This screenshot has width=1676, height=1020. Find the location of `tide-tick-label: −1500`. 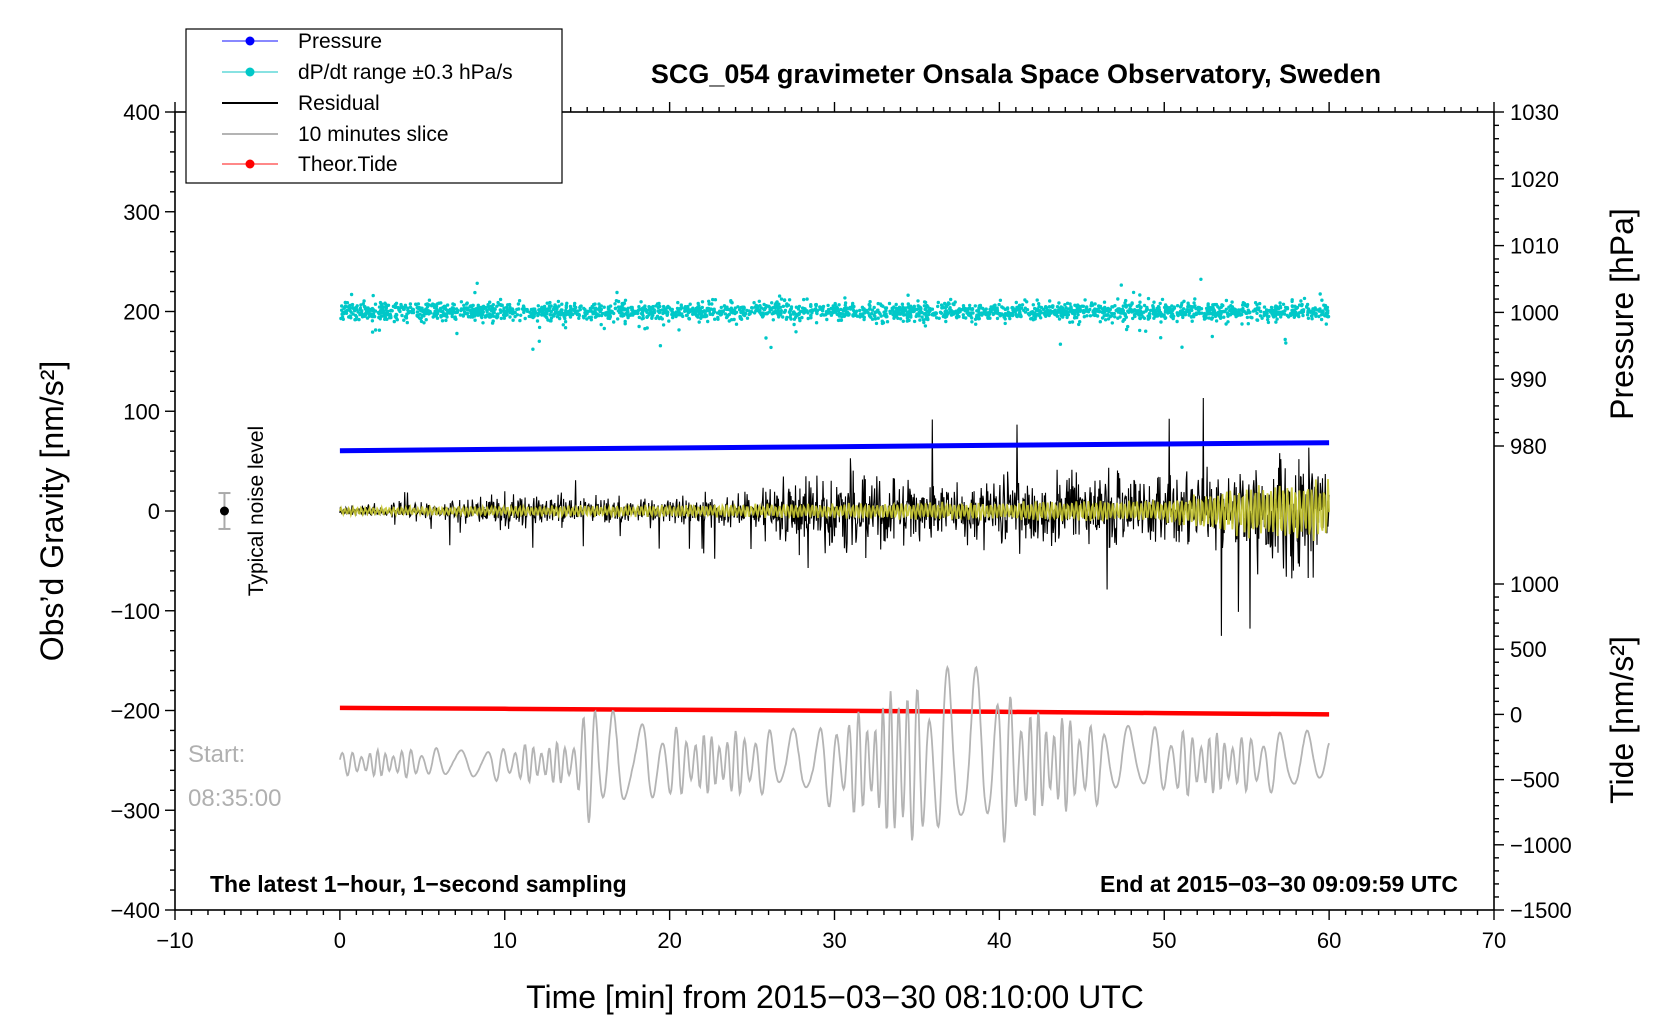

tide-tick-label: −1500 is located at coordinates (1541, 910).